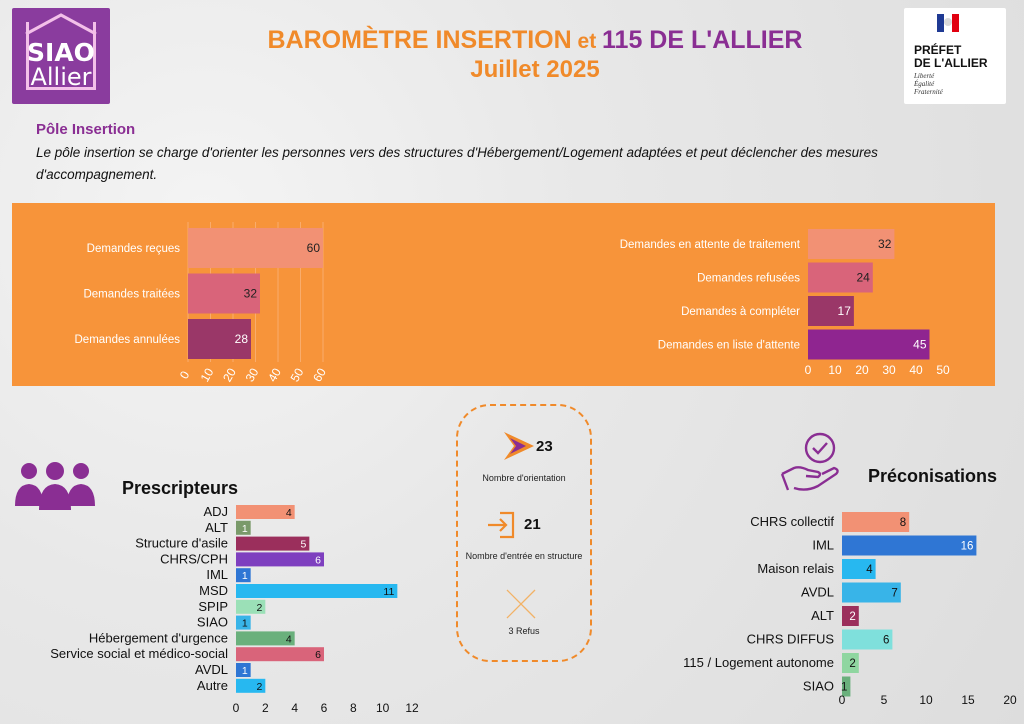 The width and height of the screenshot is (1024, 724). What do you see at coordinates (289, 513) in the screenshot?
I see `chart2-value-label-0: 4` at bounding box center [289, 513].